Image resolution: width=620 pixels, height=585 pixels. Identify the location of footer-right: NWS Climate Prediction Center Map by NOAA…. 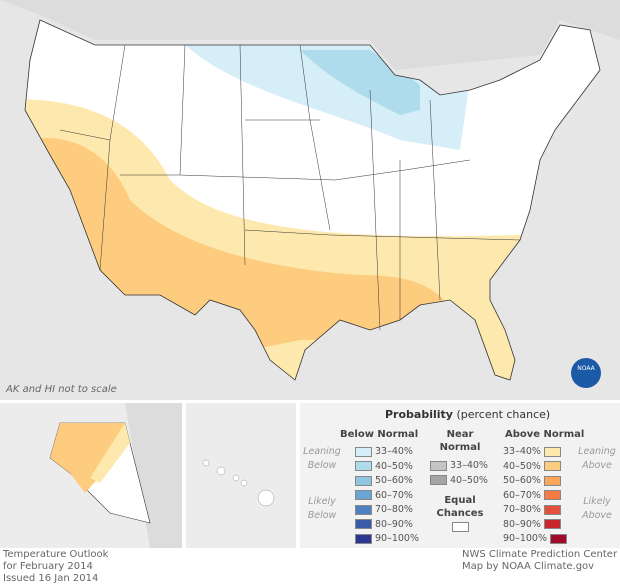
(540, 560).